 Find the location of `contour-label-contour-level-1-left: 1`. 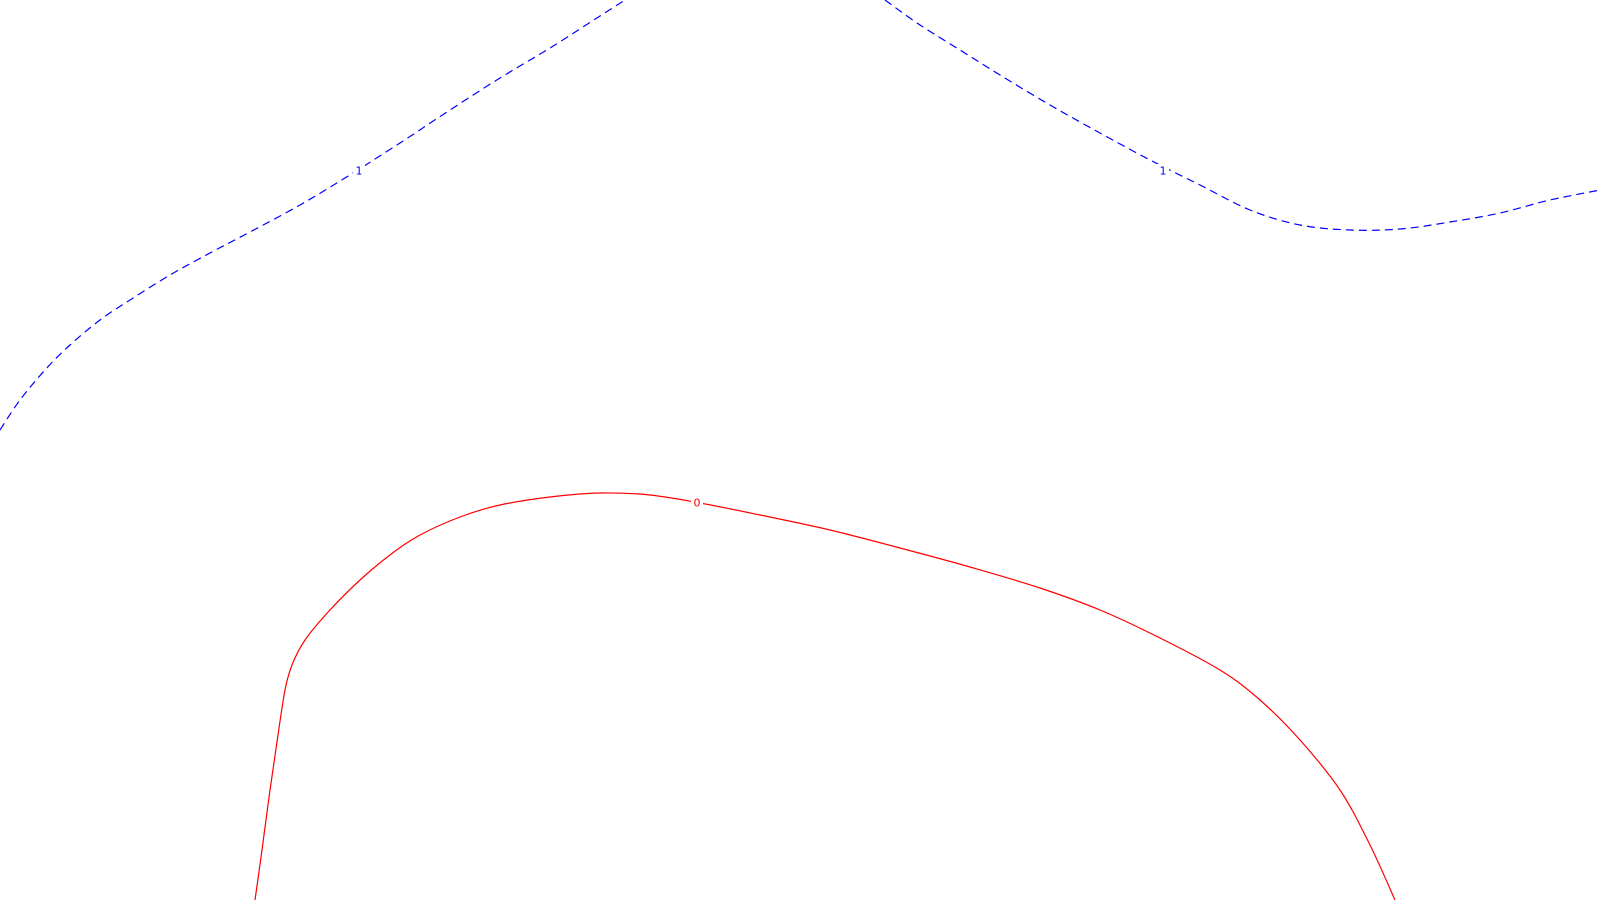

contour-label-contour-level-1-left: 1 is located at coordinates (359, 171).